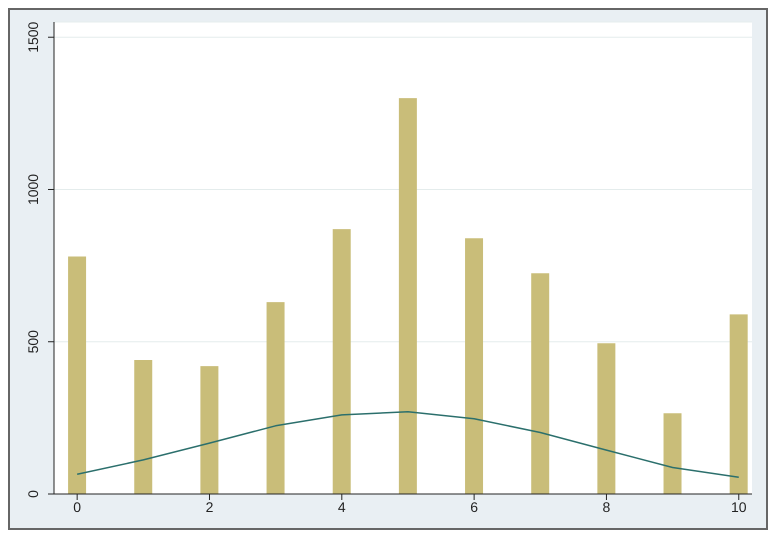 Image resolution: width=775 pixels, height=542 pixels. I want to click on x-tick-label: 10, so click(738, 506).